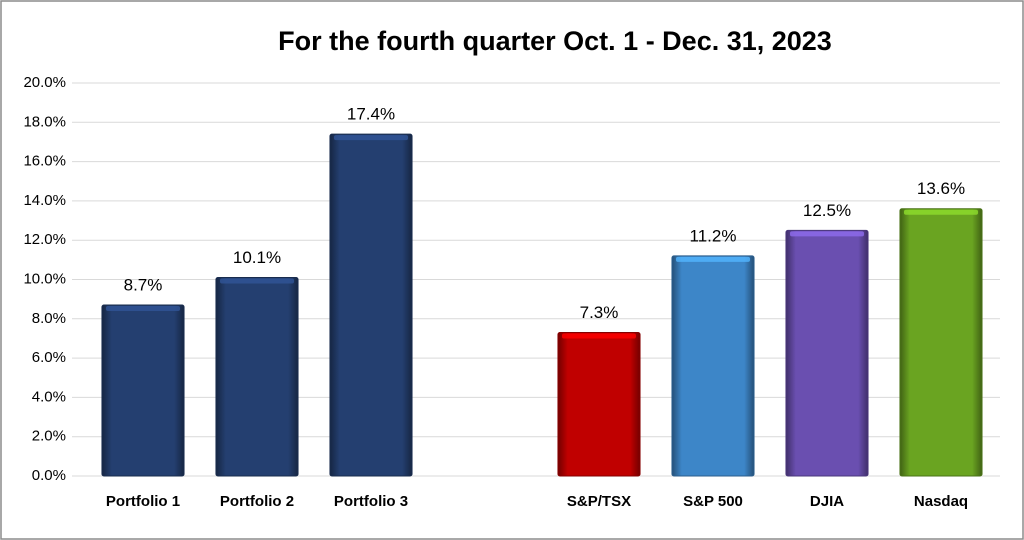  I want to click on x-tick-label: DJIA, so click(827, 501).